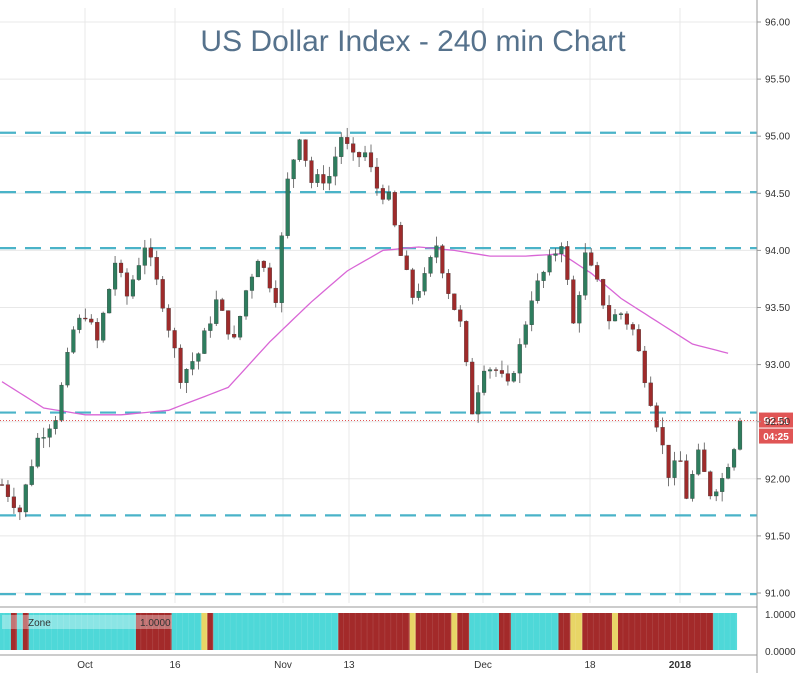  I want to click on countdown-label: 04:25, so click(776, 437).